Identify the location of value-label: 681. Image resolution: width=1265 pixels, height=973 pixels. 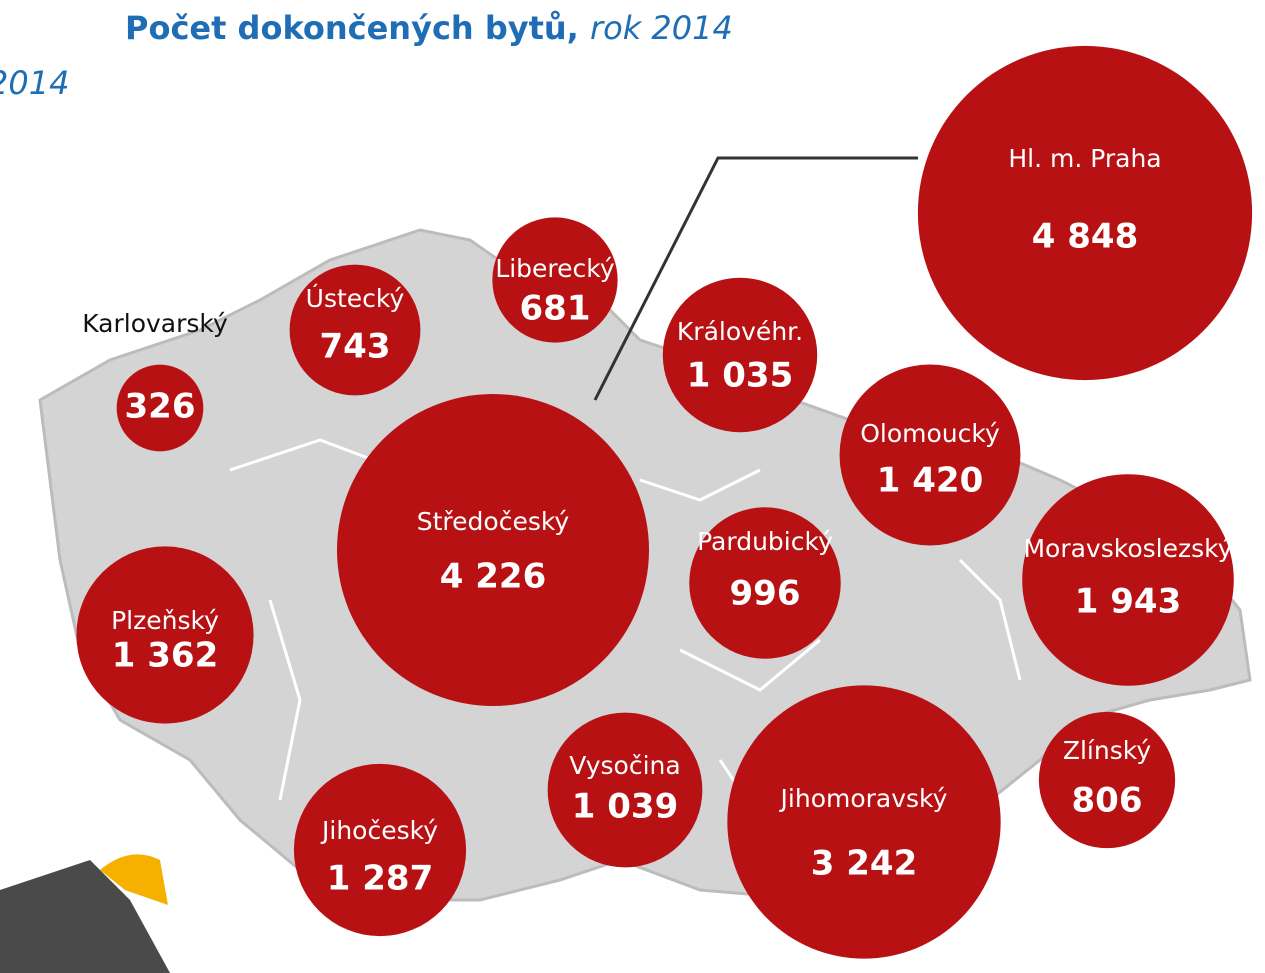
(555, 309).